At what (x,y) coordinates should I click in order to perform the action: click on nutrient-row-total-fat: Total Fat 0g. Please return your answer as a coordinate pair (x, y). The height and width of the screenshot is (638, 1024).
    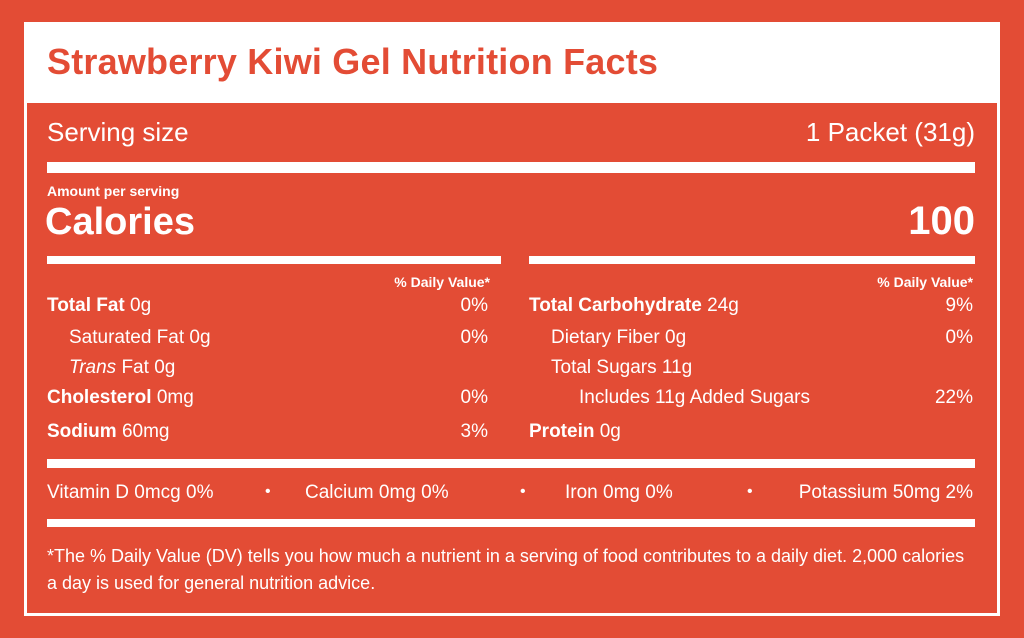
    Looking at the image, I should click on (99, 306).